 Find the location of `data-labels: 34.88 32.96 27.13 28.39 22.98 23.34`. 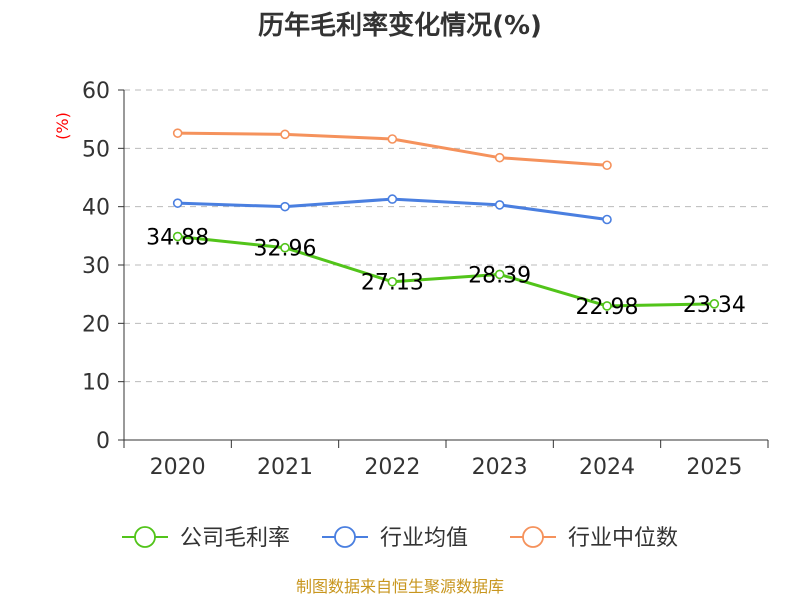

data-labels: 34.88 32.96 27.13 28.39 22.98 23.34 is located at coordinates (446, 273).